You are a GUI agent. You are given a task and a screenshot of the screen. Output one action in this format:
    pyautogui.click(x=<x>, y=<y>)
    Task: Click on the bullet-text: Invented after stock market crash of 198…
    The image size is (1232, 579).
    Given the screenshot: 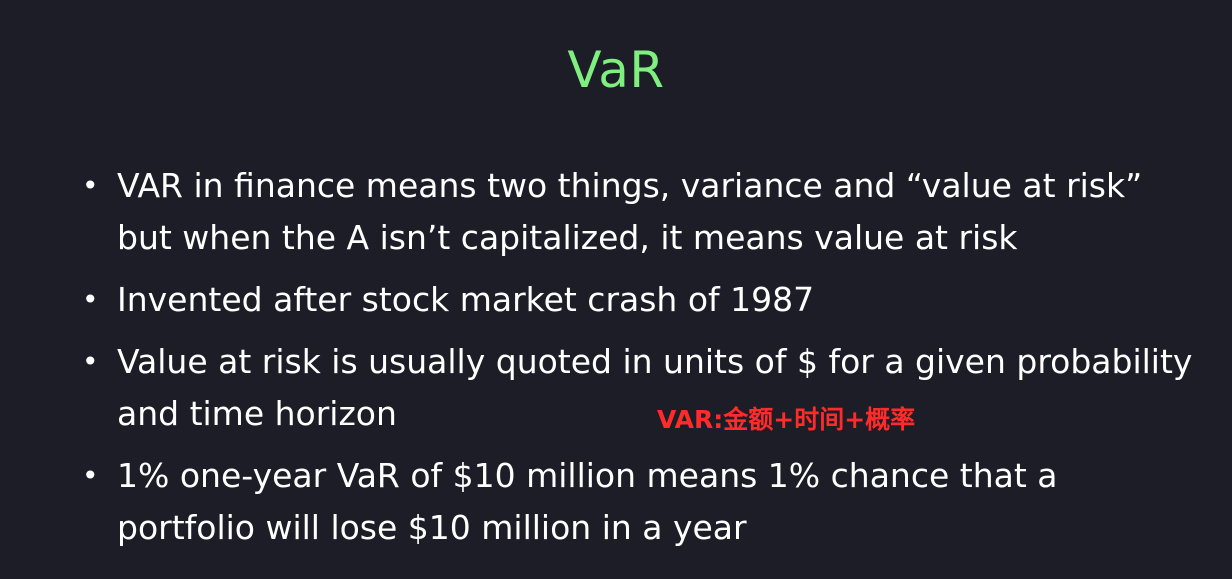 What is the action you would take?
    pyautogui.click(x=466, y=299)
    